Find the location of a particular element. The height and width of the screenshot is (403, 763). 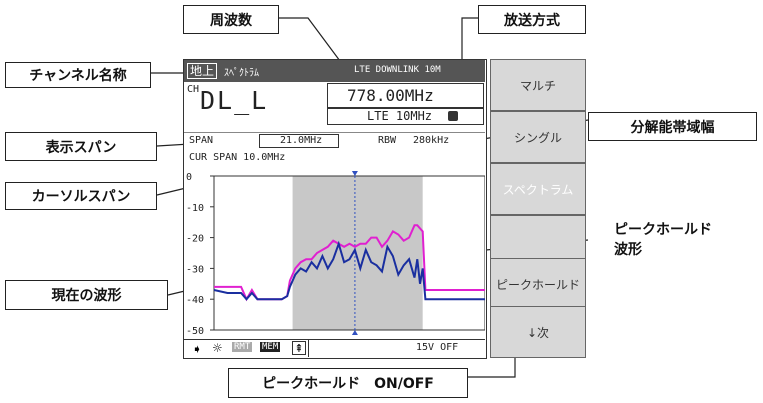

y-tick-label: -50 is located at coordinates (195, 330).